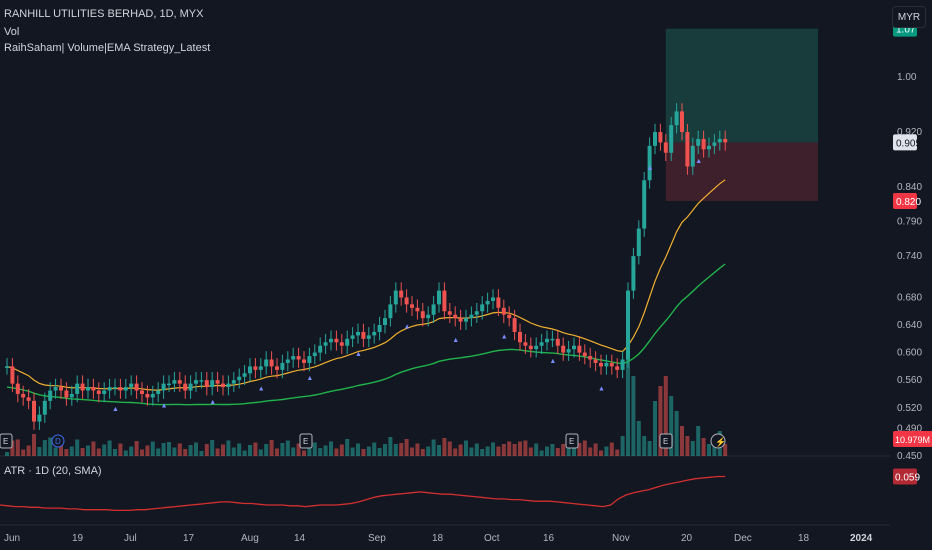  What do you see at coordinates (804, 538) in the screenshot?
I see `x-tick-label: 18` at bounding box center [804, 538].